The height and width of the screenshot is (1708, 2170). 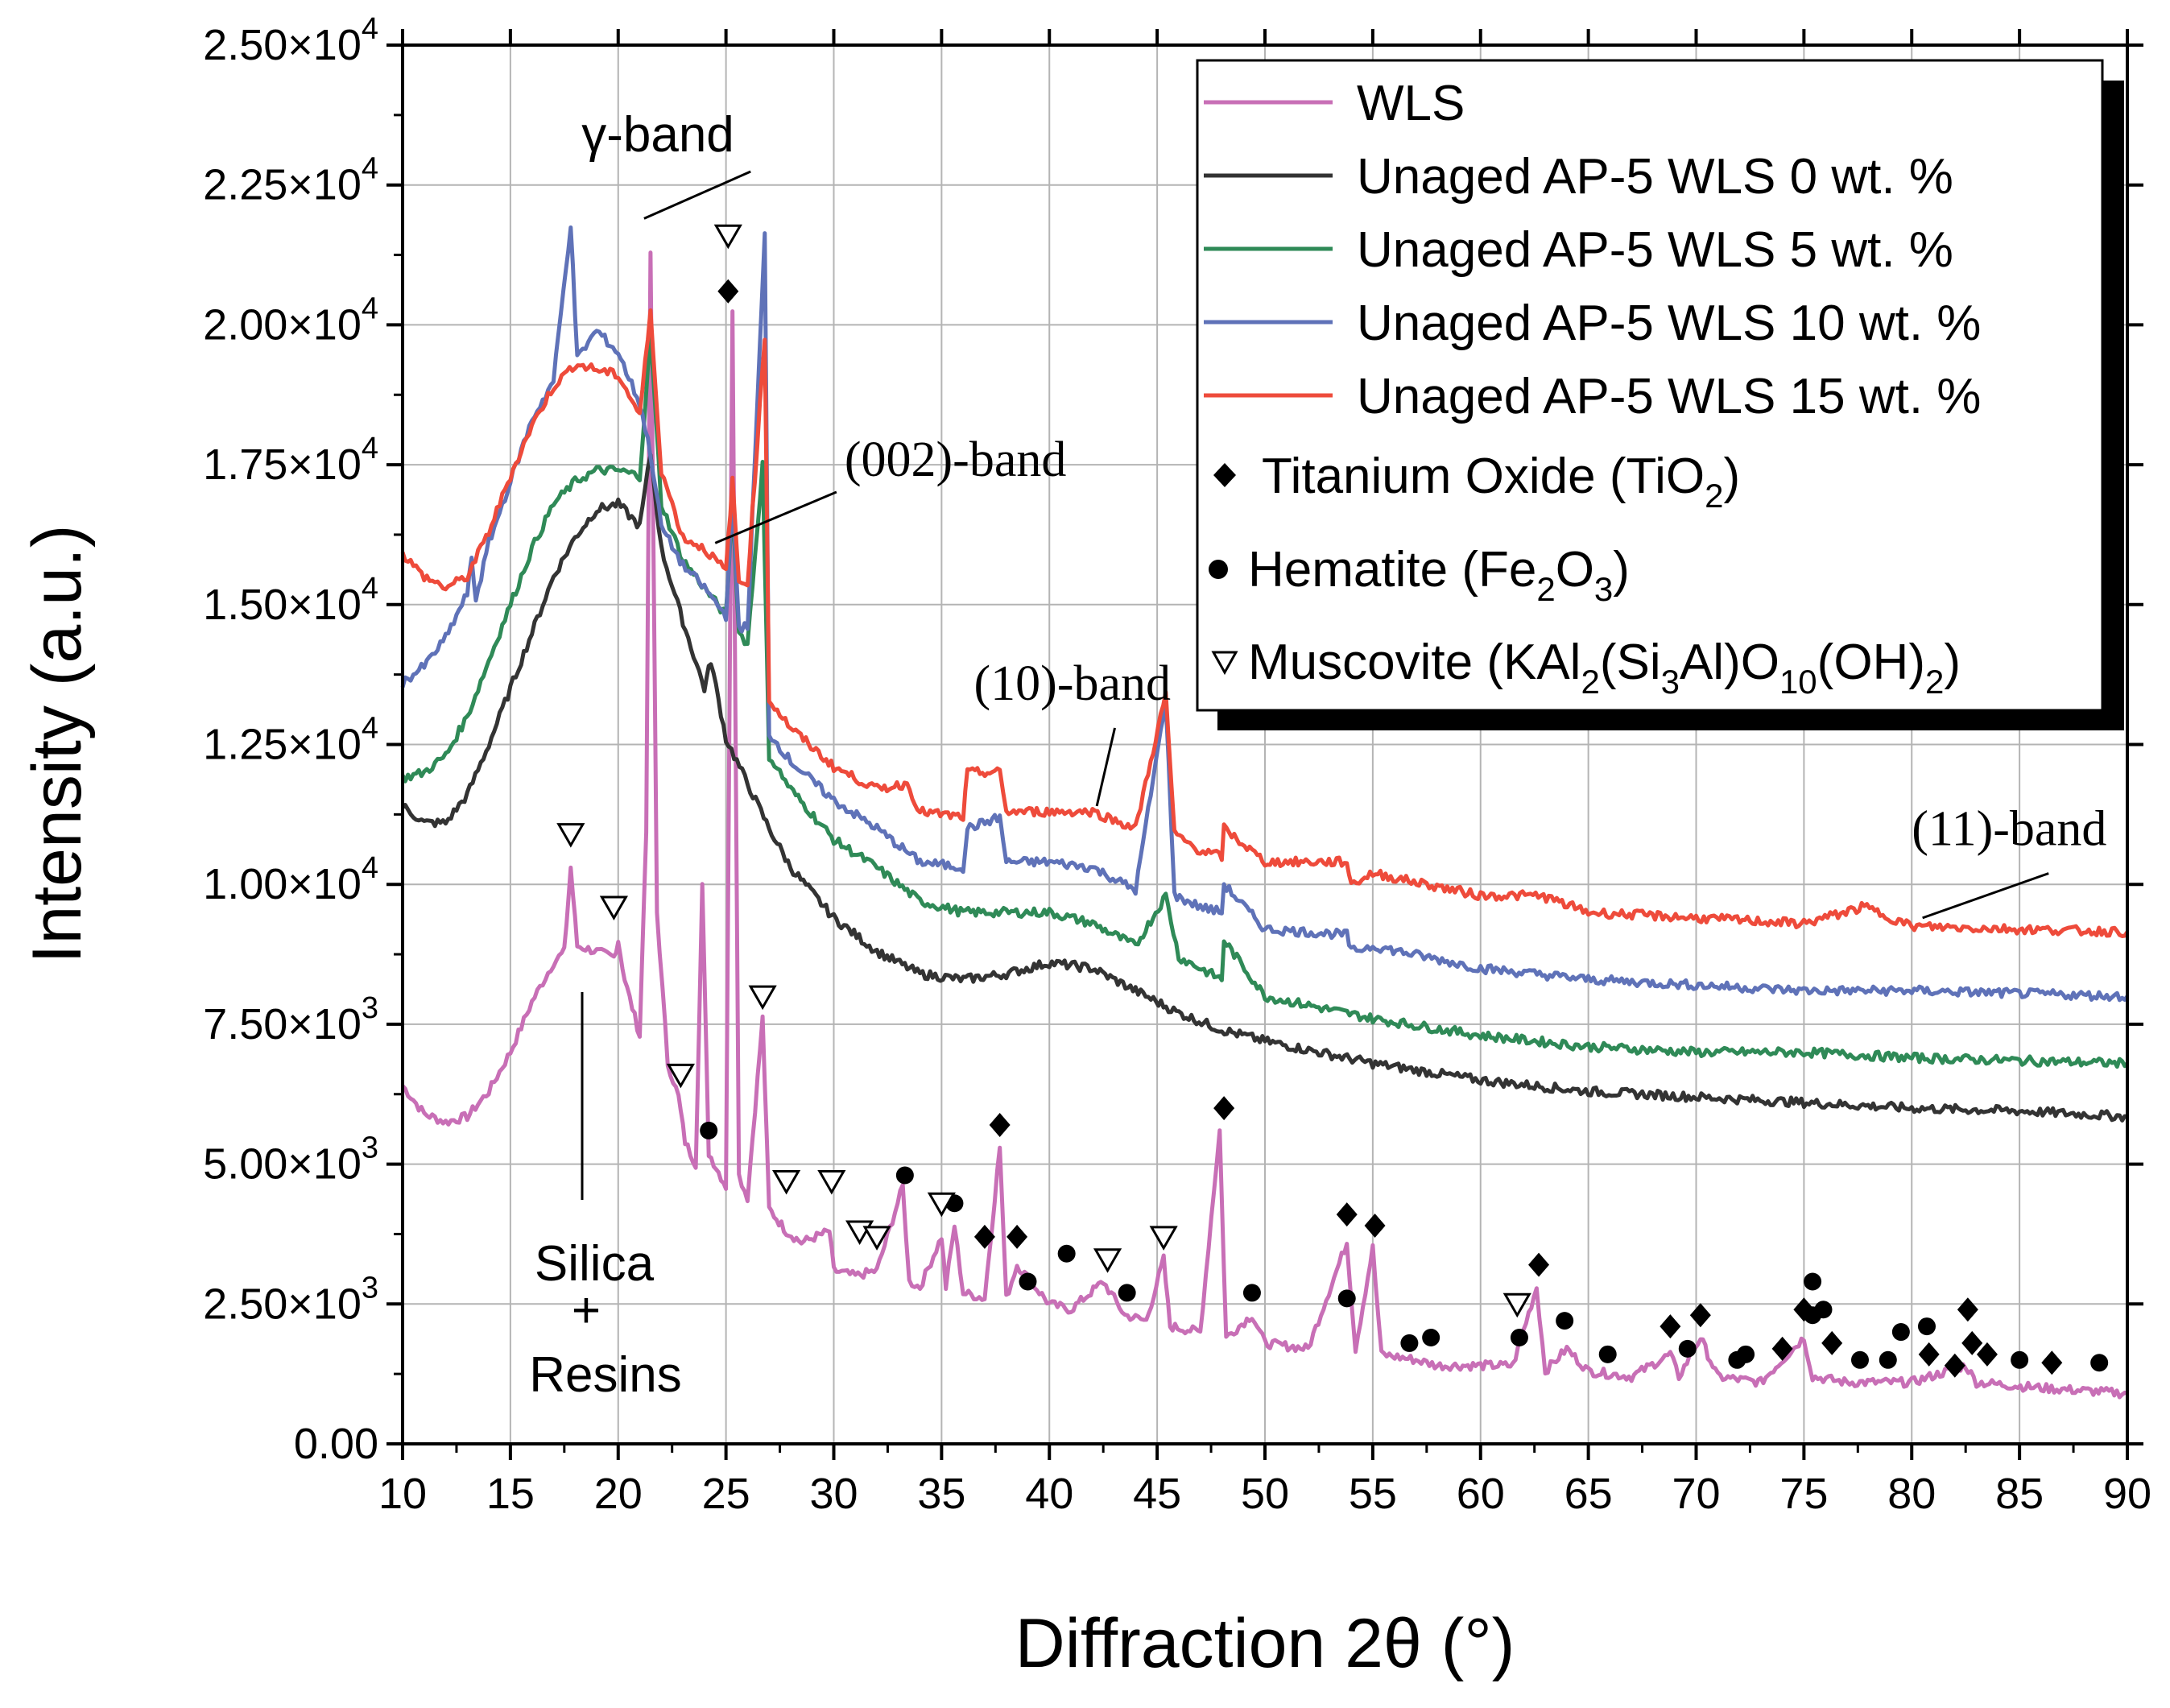 What do you see at coordinates (291, 1160) in the screenshot?
I see `y-tick-label: 5.00×10³` at bounding box center [291, 1160].